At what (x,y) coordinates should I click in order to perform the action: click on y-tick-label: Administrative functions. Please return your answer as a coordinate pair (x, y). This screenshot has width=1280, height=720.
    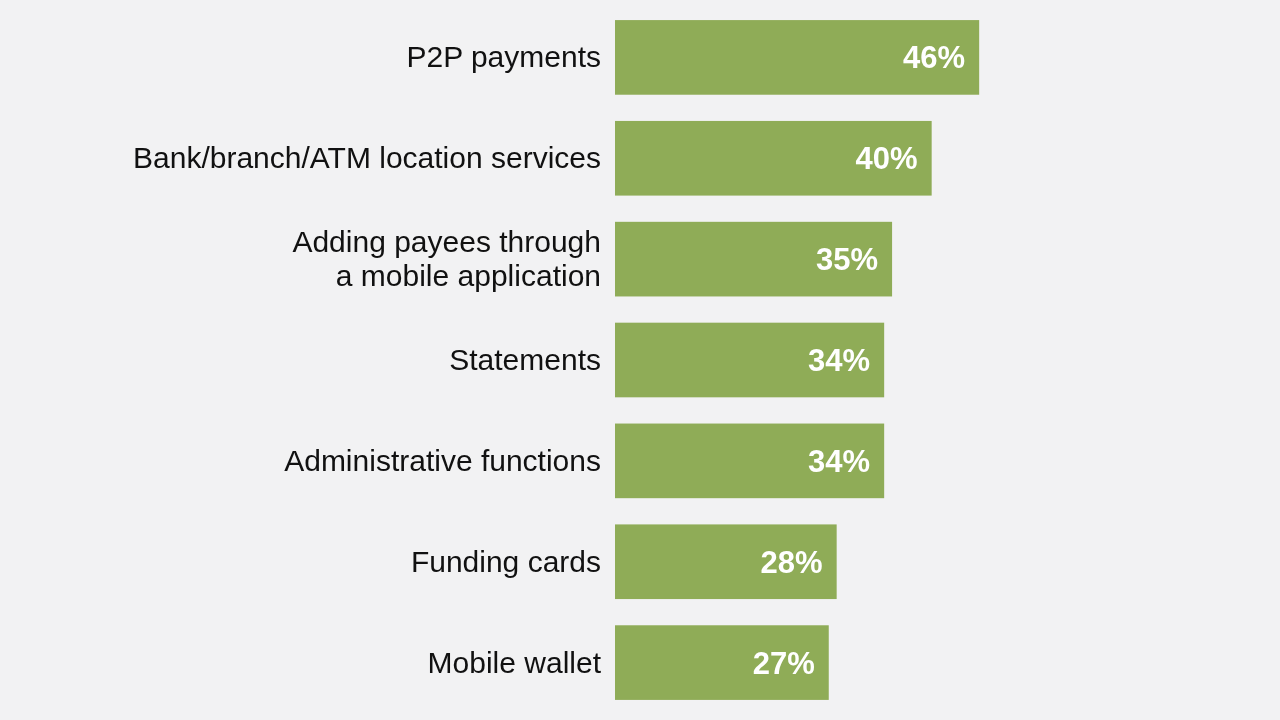
    Looking at the image, I should click on (442, 460).